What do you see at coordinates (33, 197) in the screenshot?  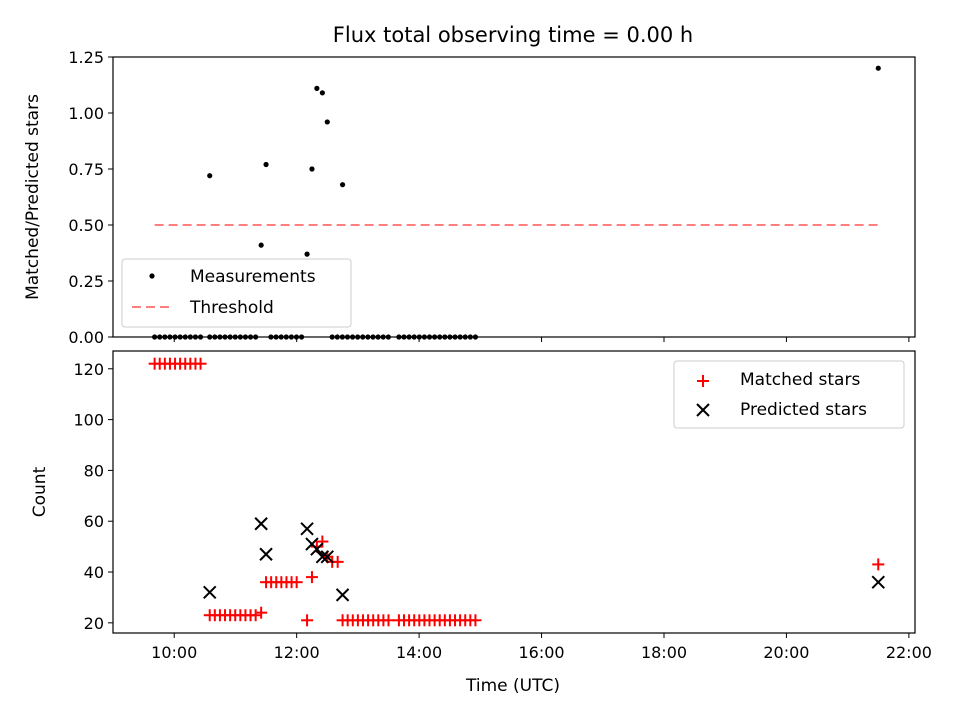 I see `top-y-axis-label: Matched/Predicted stars` at bounding box center [33, 197].